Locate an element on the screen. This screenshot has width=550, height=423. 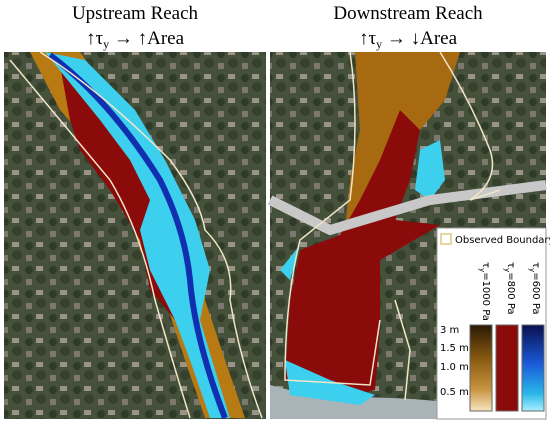
scale-label: 1.0 m is located at coordinates (454, 367).